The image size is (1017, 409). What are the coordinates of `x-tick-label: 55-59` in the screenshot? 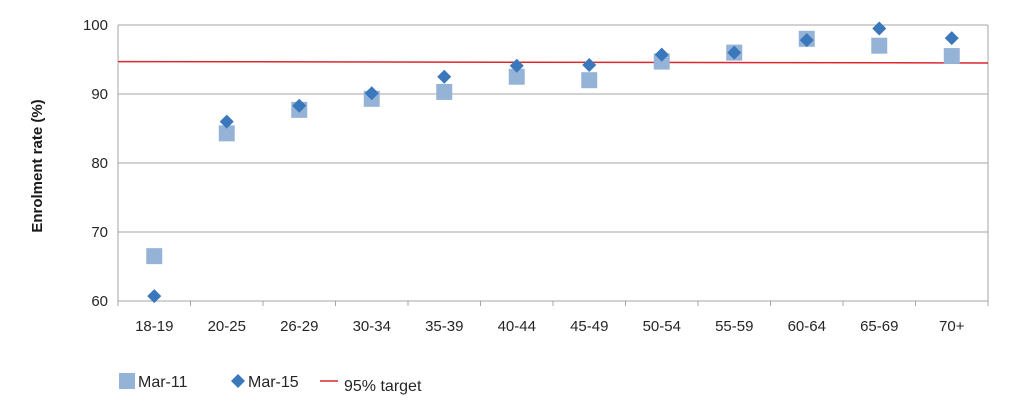 It's located at (734, 326).